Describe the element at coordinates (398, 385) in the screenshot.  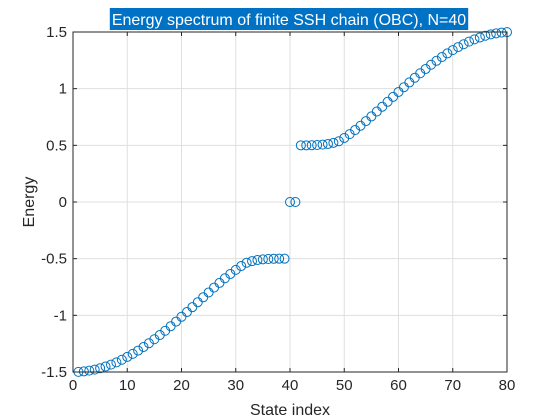
I see `x-tick-label: 60` at that location.